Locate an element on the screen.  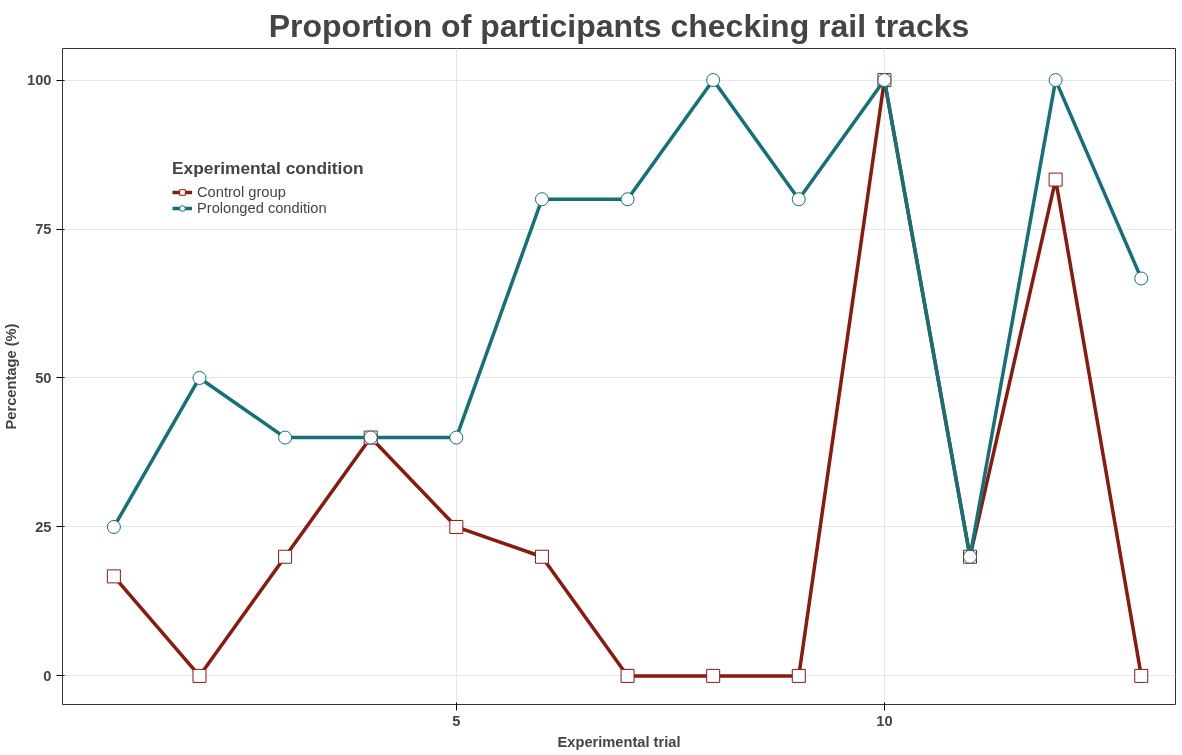
x-tick-label: 5 is located at coordinates (456, 720).